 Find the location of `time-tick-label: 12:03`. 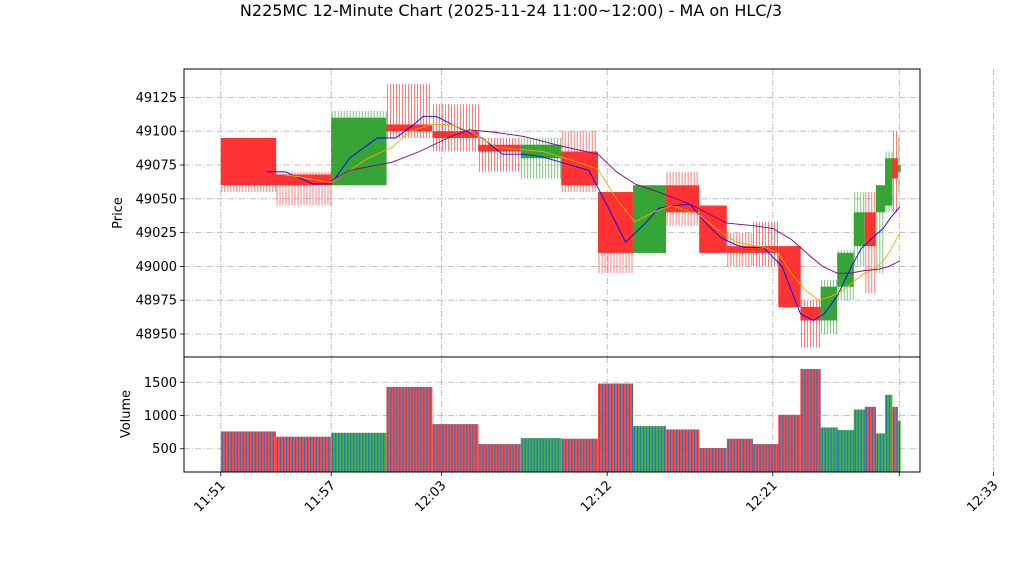

time-tick-label: 12:03 is located at coordinates (430, 496).